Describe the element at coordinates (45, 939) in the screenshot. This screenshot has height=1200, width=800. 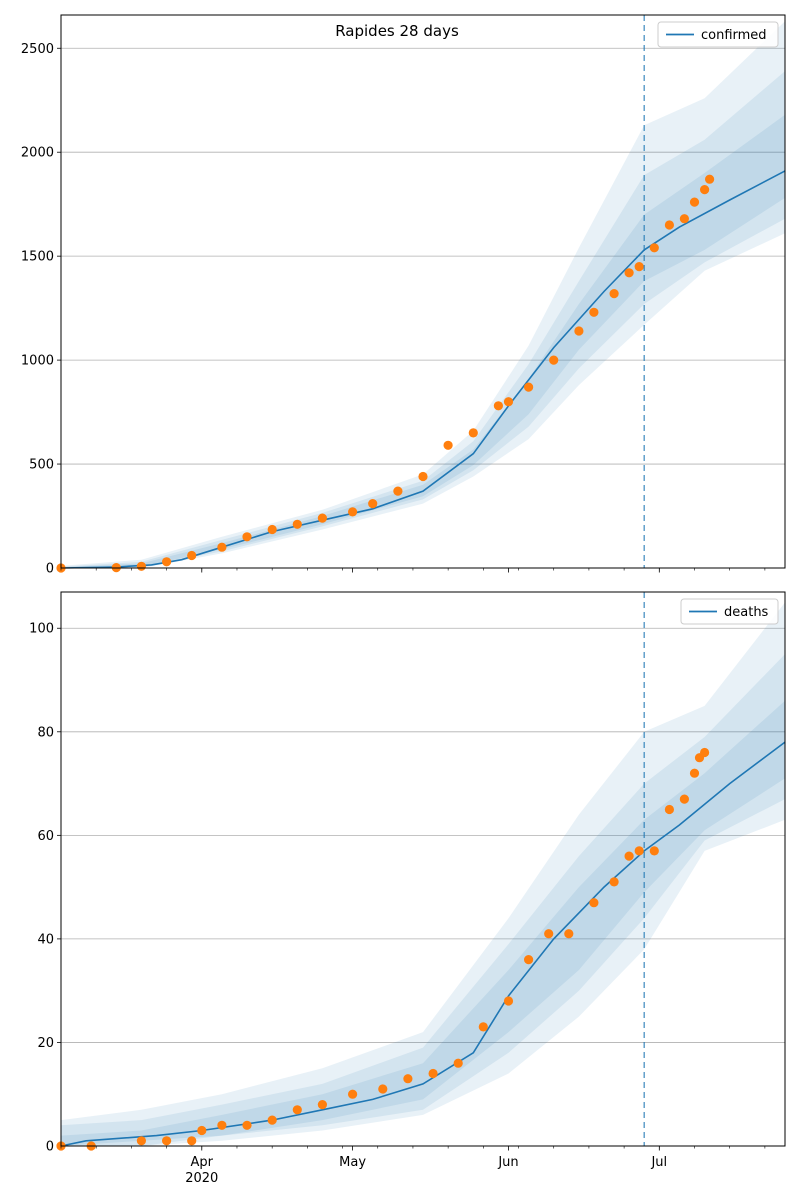
I see `y-tick-label: 40` at that location.